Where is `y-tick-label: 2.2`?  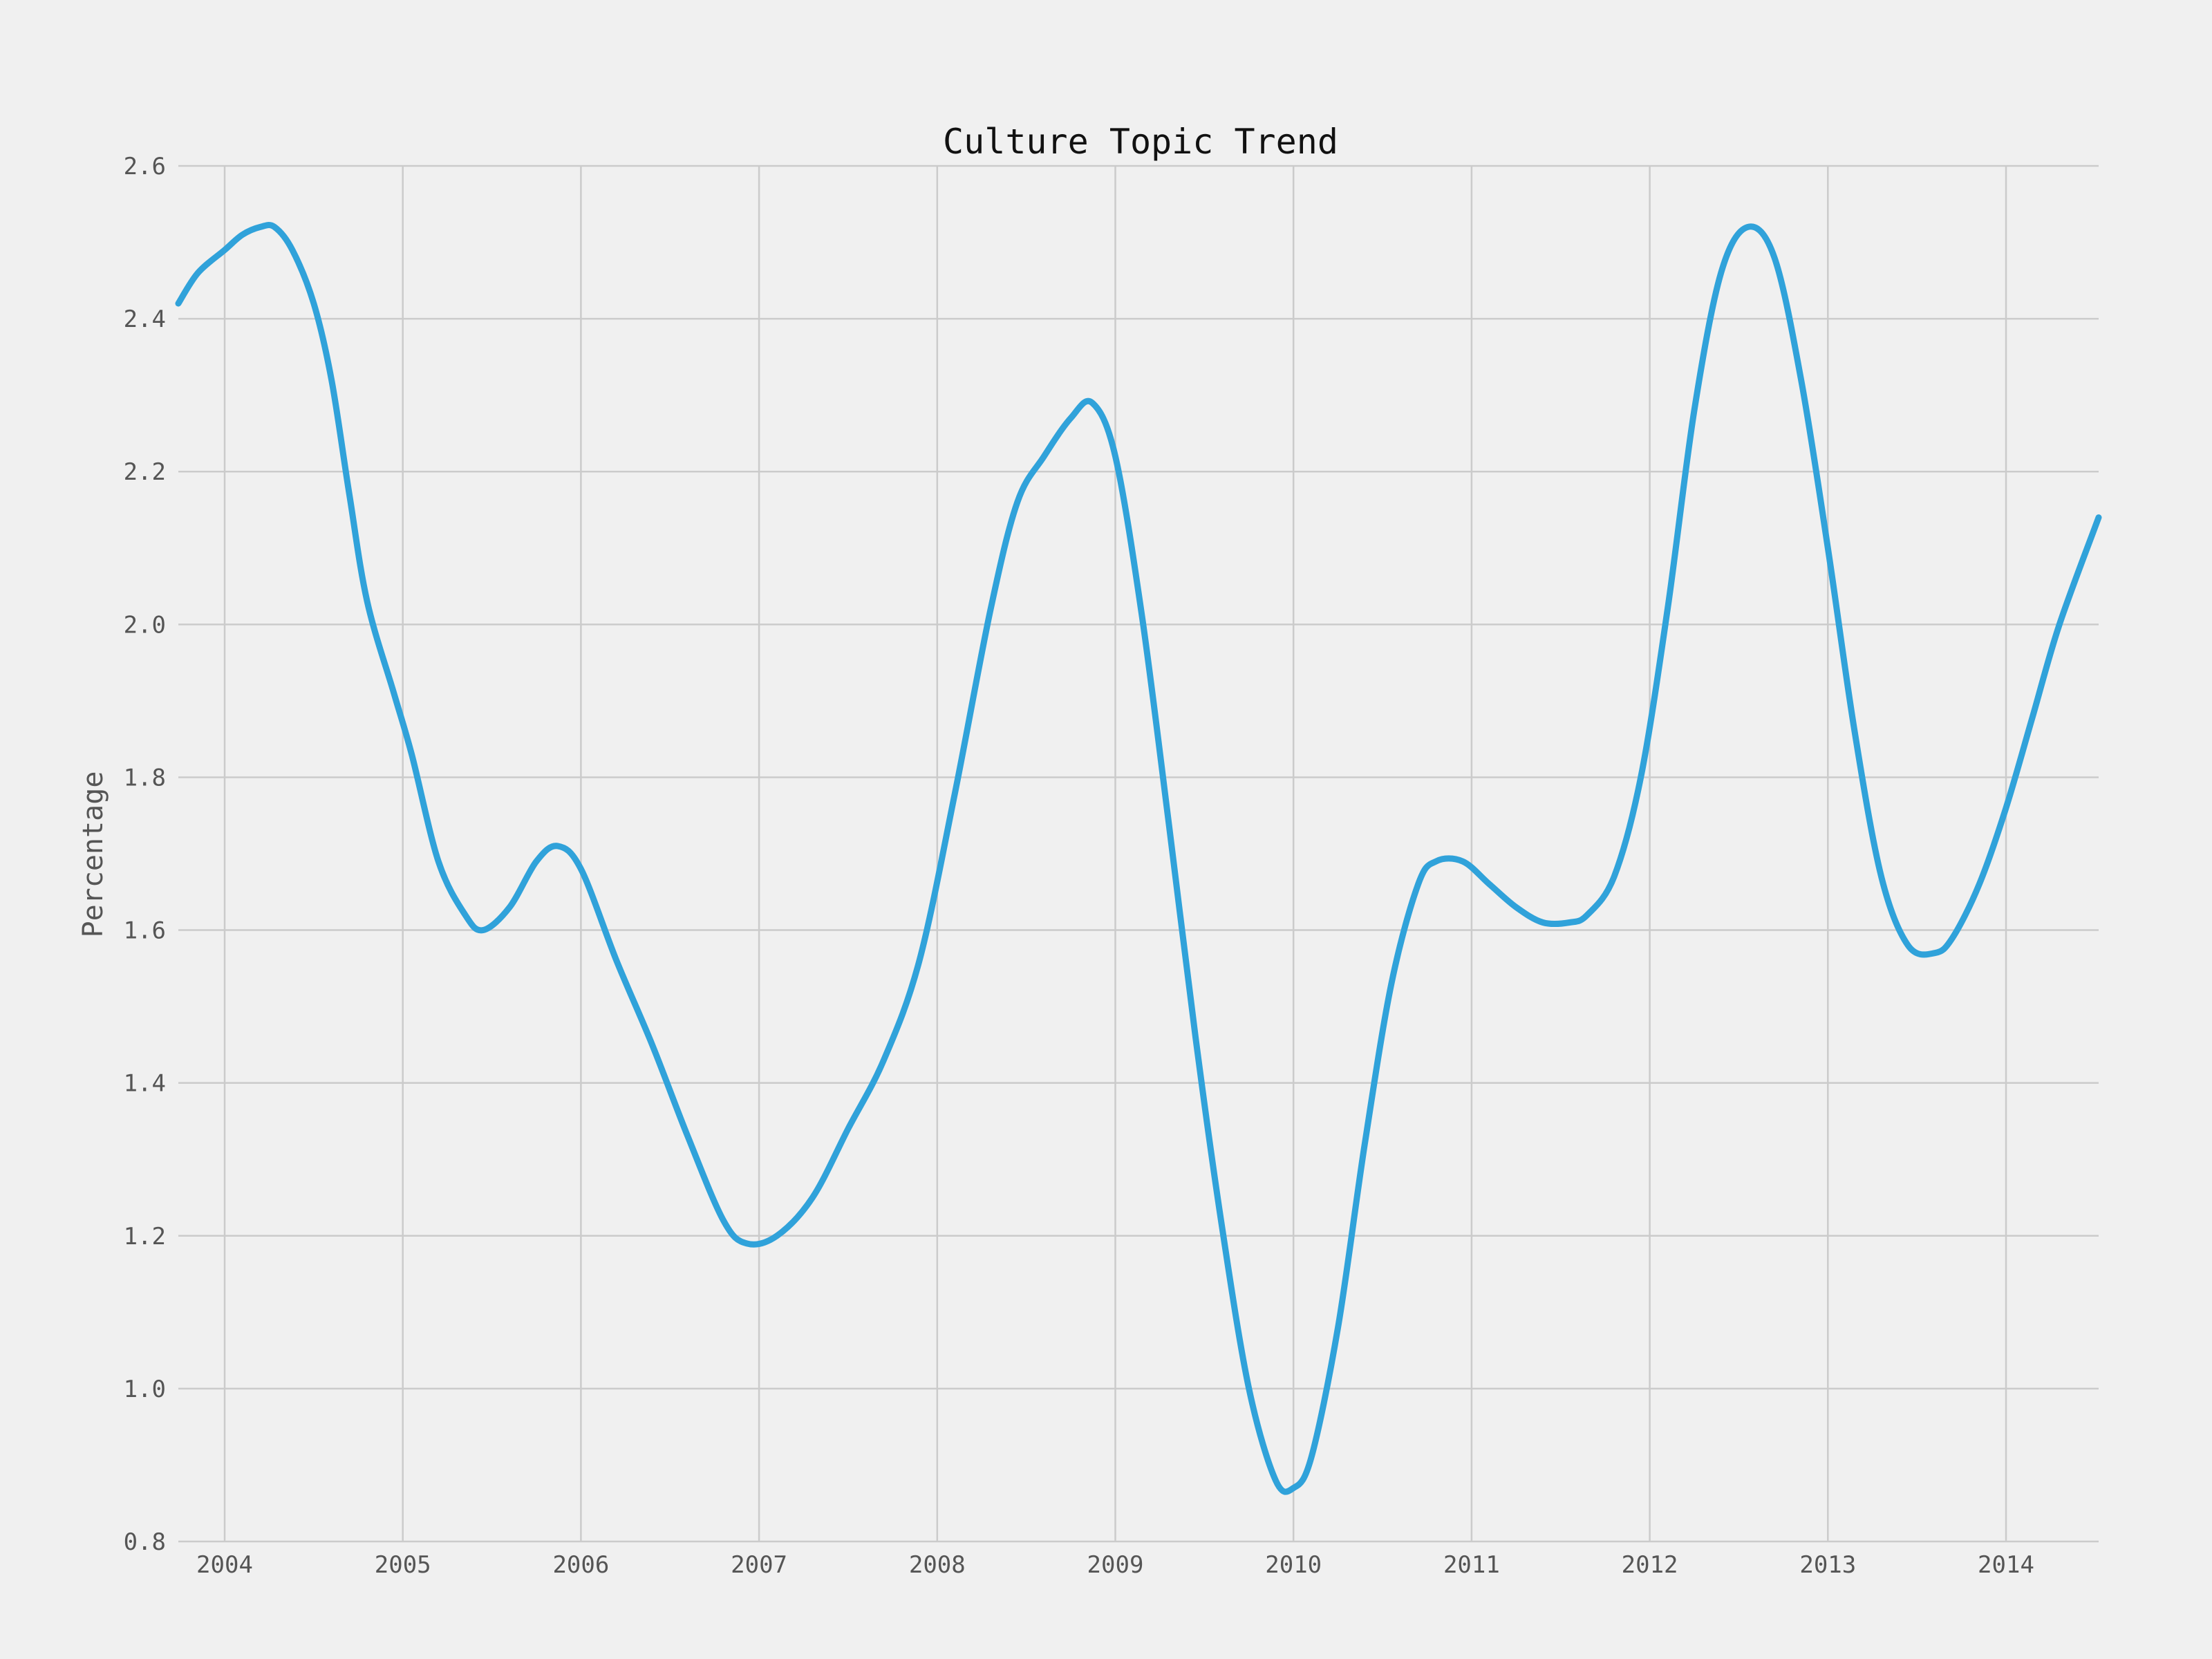 y-tick-label: 2.2 is located at coordinates (145, 472).